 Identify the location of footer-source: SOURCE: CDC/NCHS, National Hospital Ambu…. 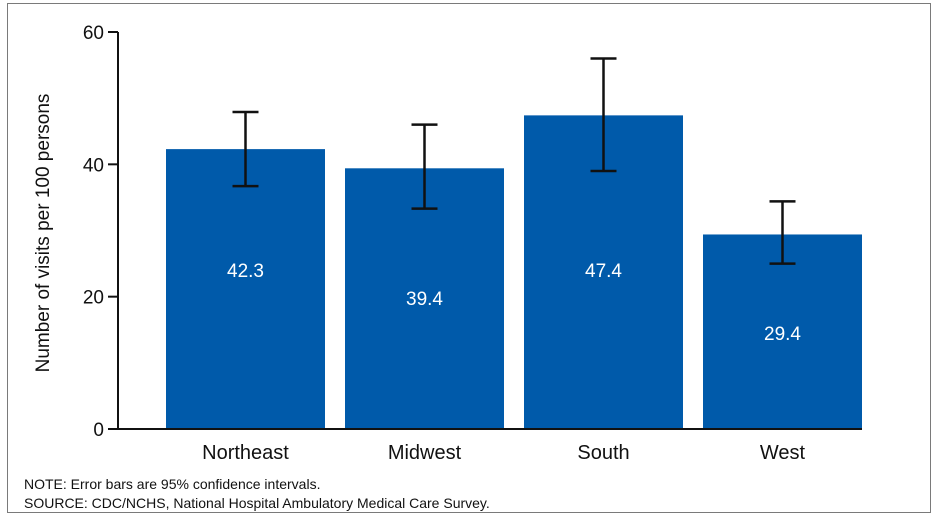
(257, 503).